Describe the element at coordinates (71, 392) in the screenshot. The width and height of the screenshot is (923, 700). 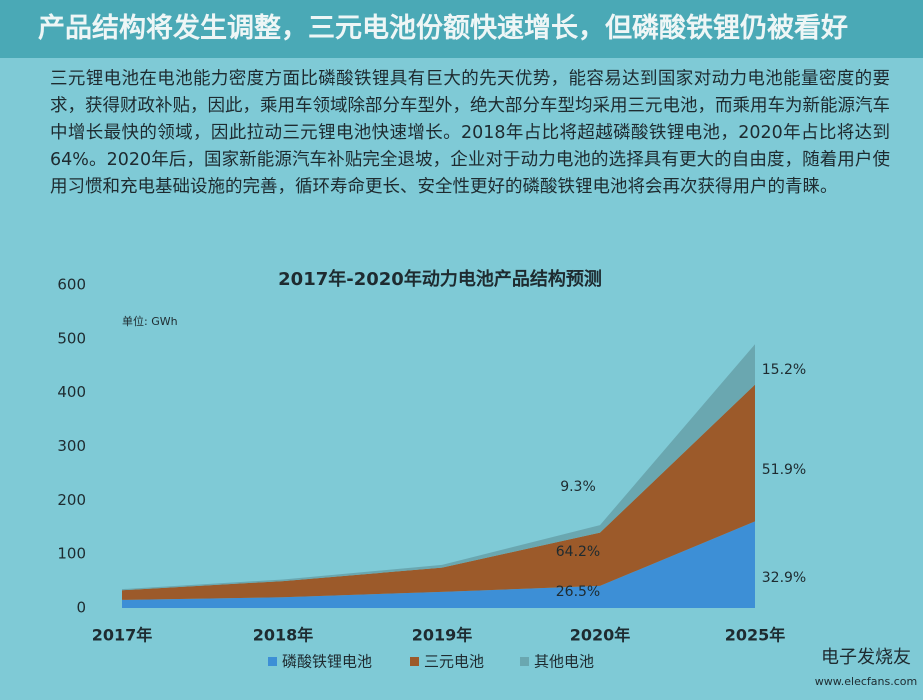
I see `y-tick-label: 400` at that location.